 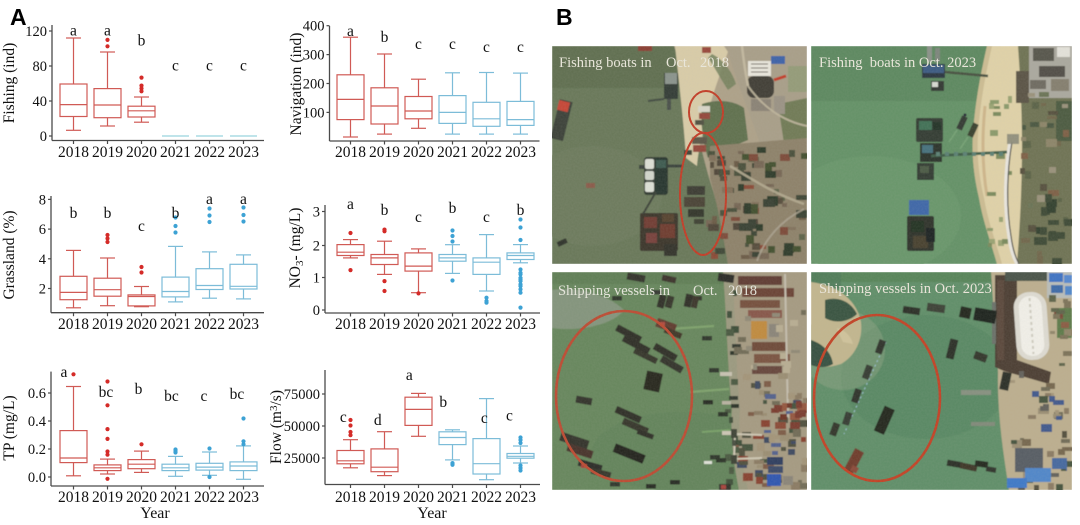 I want to click on svg-text: 4, so click(x=43, y=260).